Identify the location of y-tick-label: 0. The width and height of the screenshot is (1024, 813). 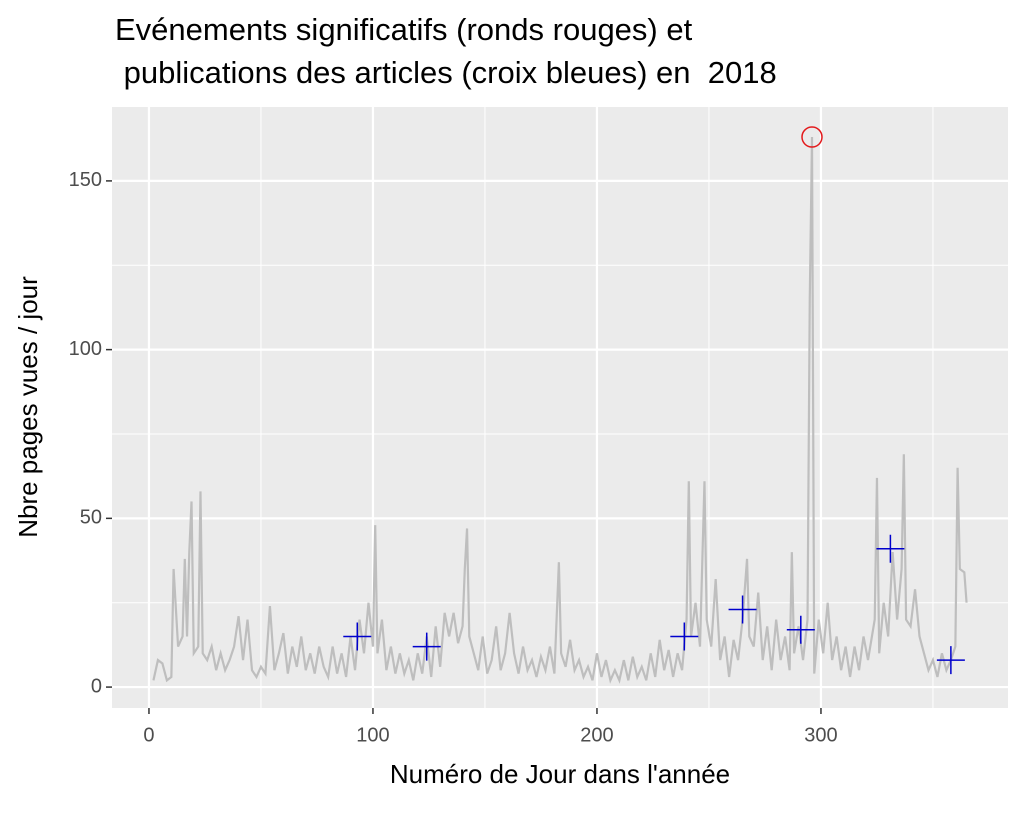
(96, 686).